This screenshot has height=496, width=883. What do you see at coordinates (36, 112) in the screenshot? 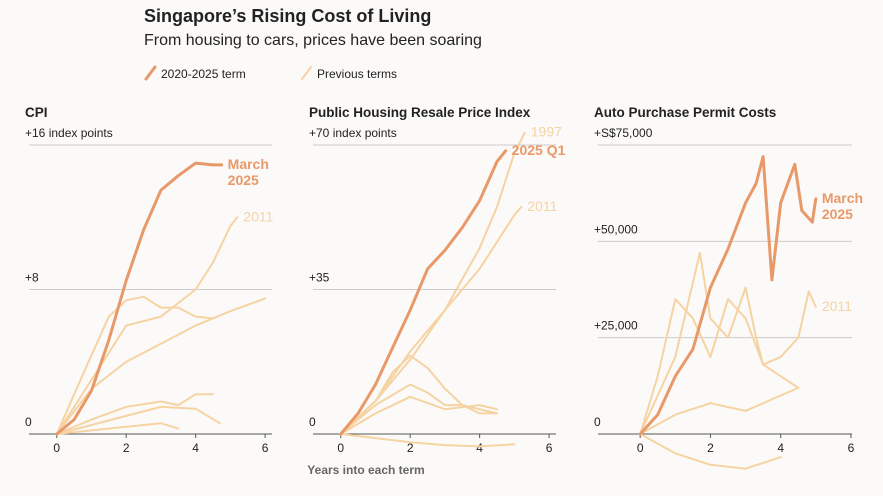
I see `panel-title: CPI` at bounding box center [36, 112].